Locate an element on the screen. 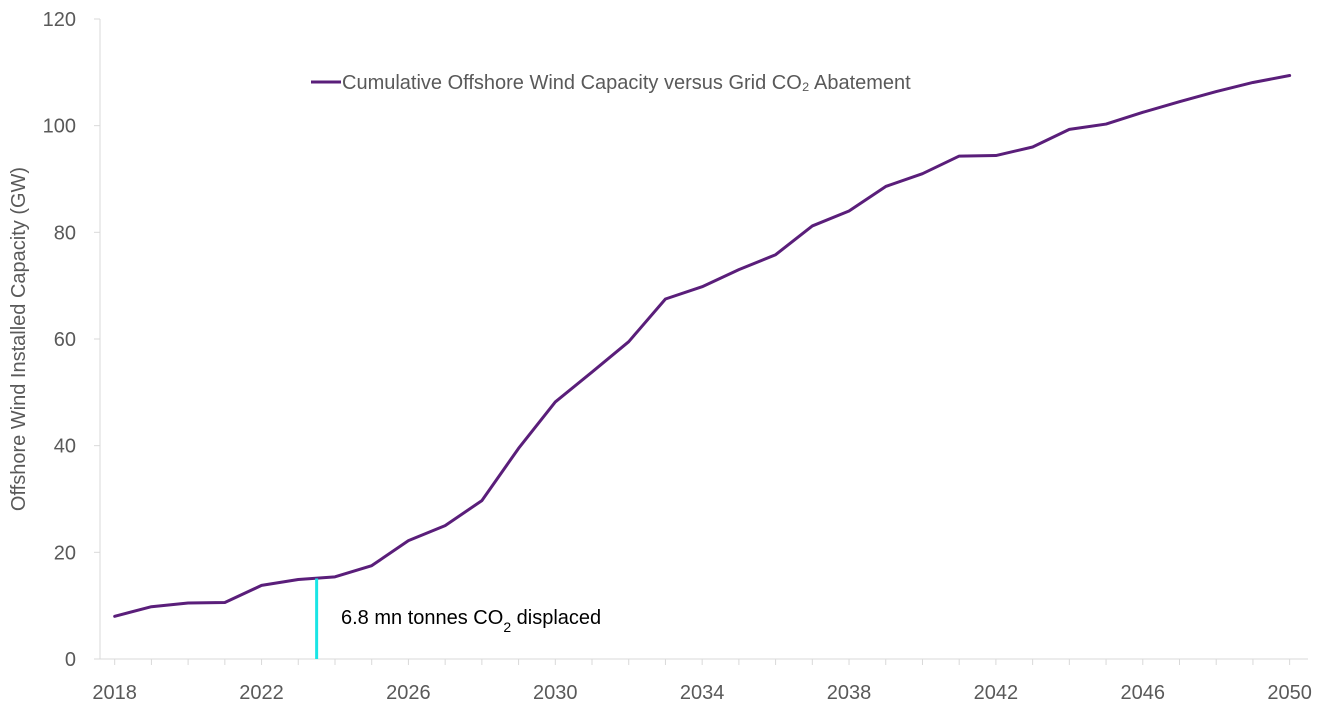  y-axis-title: Offshore Wind Installed Capacity (GW) is located at coordinates (19, 339).